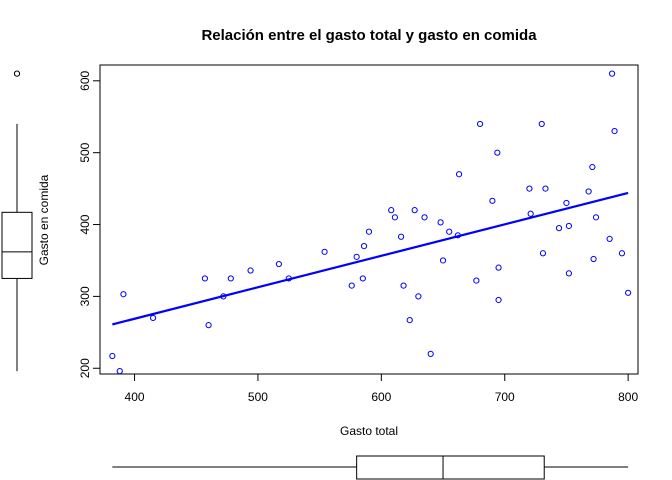 This screenshot has width=672, height=480. What do you see at coordinates (17, 73) in the screenshot?
I see `y-boxplot-outlier` at bounding box center [17, 73].